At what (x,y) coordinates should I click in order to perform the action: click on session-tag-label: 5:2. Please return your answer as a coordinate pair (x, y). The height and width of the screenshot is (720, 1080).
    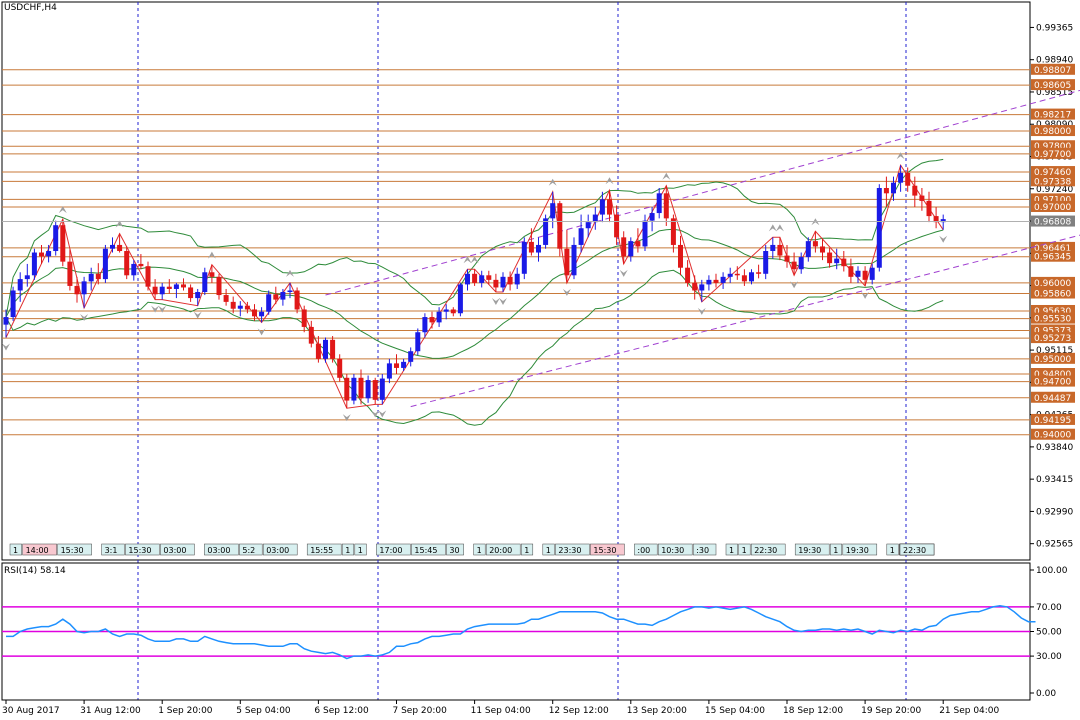
    Looking at the image, I should click on (248, 550).